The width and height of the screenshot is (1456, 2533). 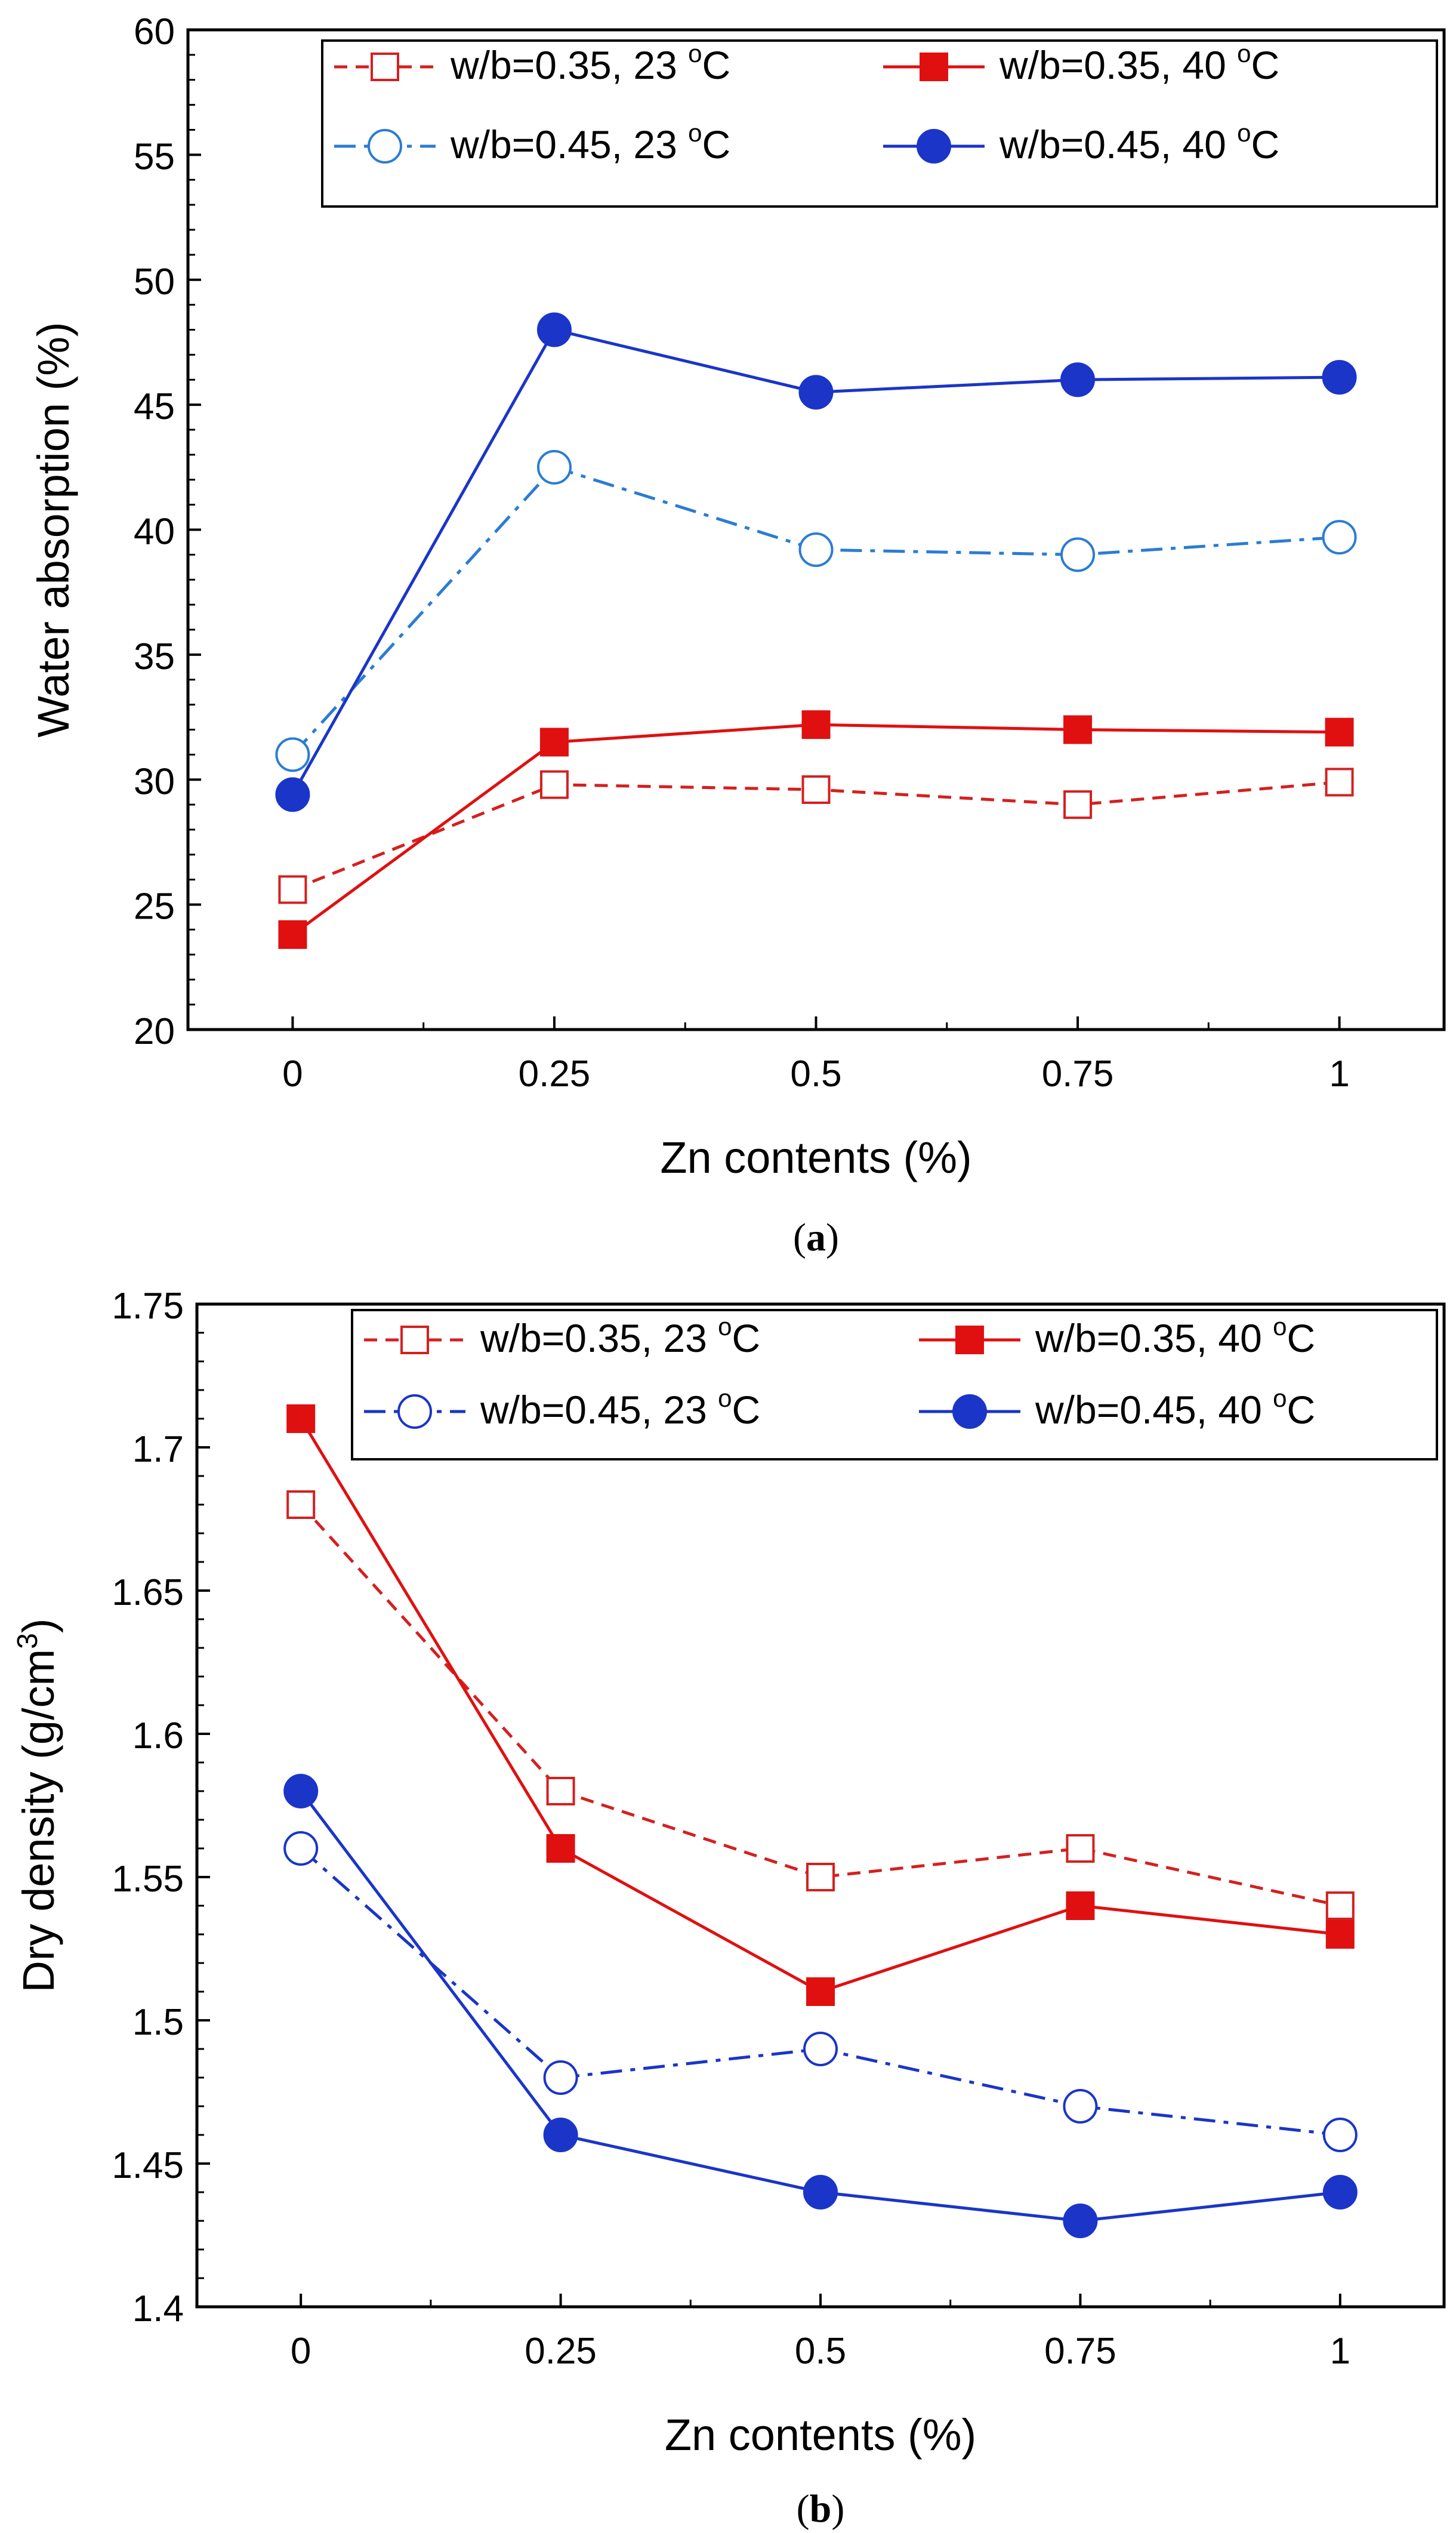 I want to click on y-tick-label: 40, so click(x=154, y=532).